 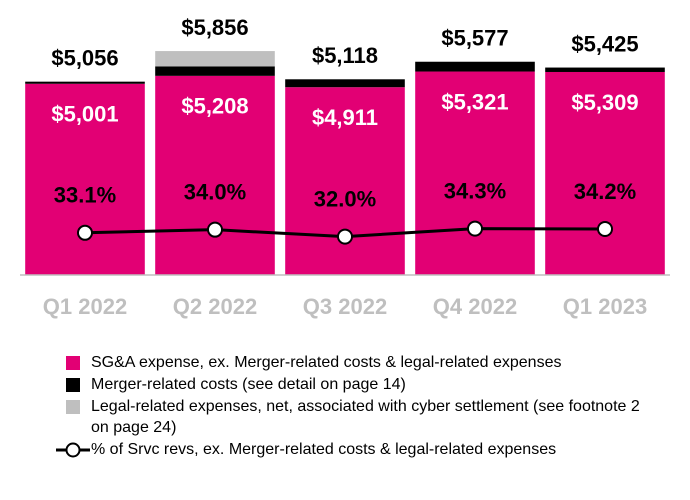 I want to click on bar-value-label: $5,309, so click(x=604, y=102).